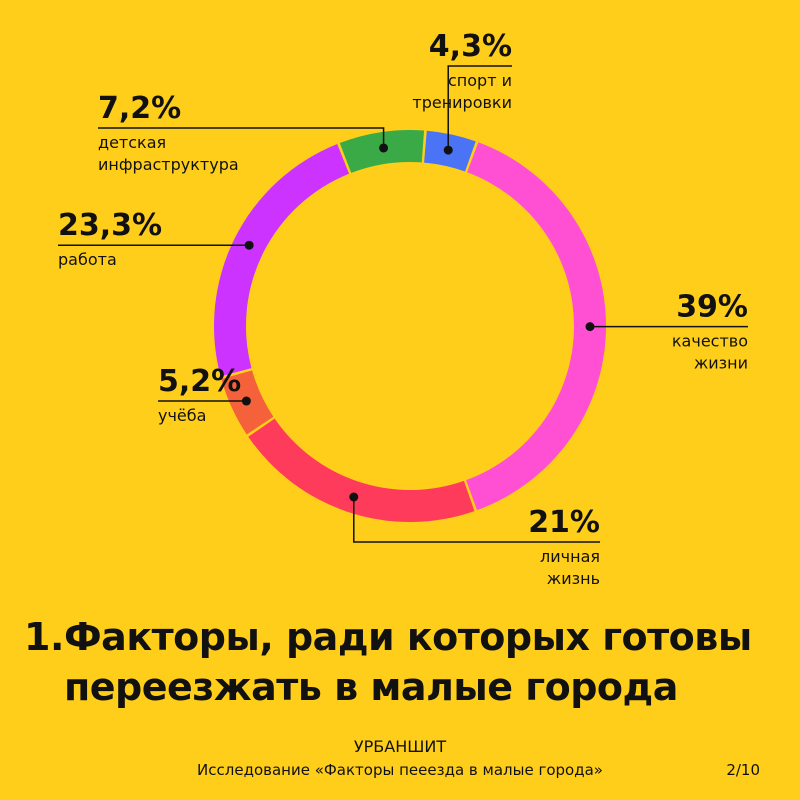 This screenshot has width=800, height=800. I want to click on slice-callout: 5,2% учёба, so click(204, 394).